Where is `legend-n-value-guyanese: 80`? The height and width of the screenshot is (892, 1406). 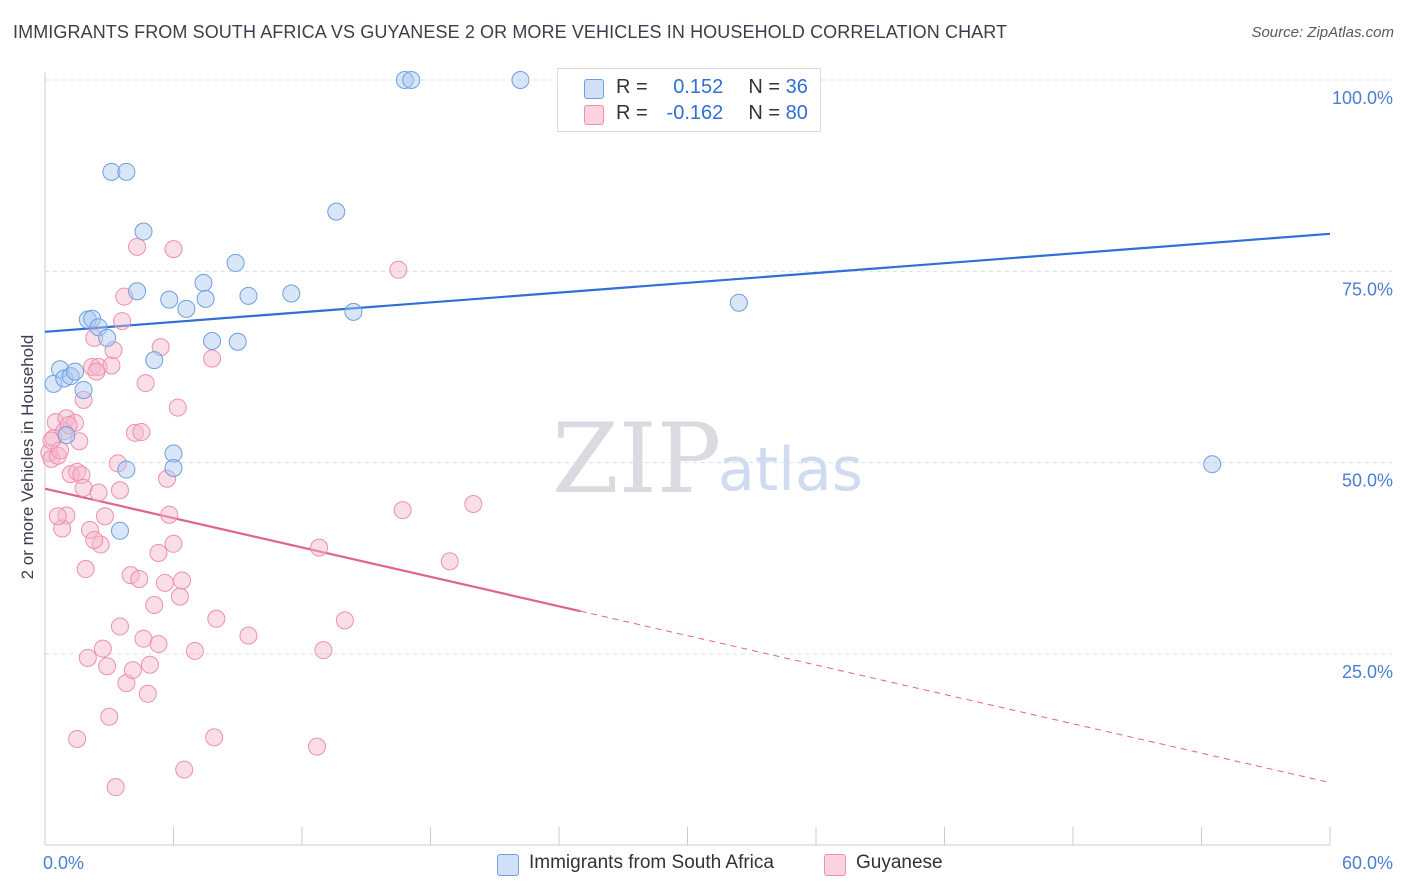
legend-n-value-guyanese: 80 is located at coordinates (796, 113).